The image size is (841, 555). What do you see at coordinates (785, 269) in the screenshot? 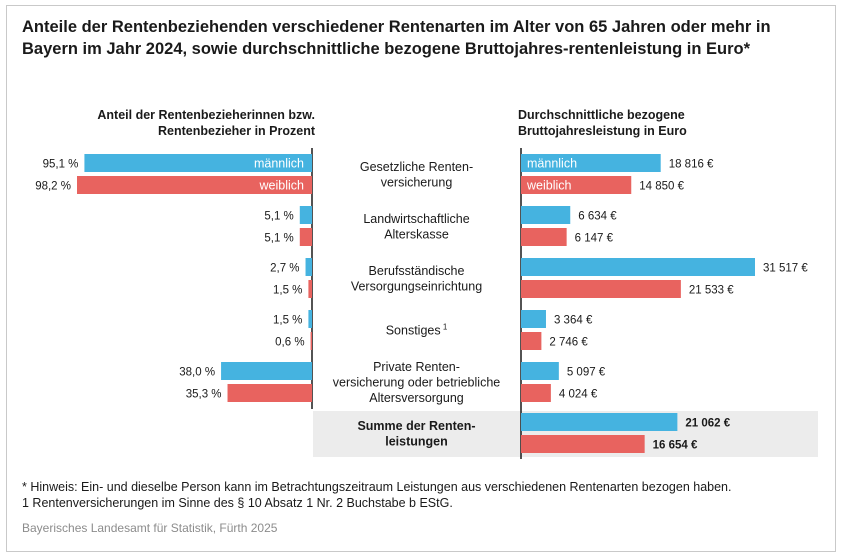
I see `benefit-label-male-2: 31 517 €` at bounding box center [785, 269].